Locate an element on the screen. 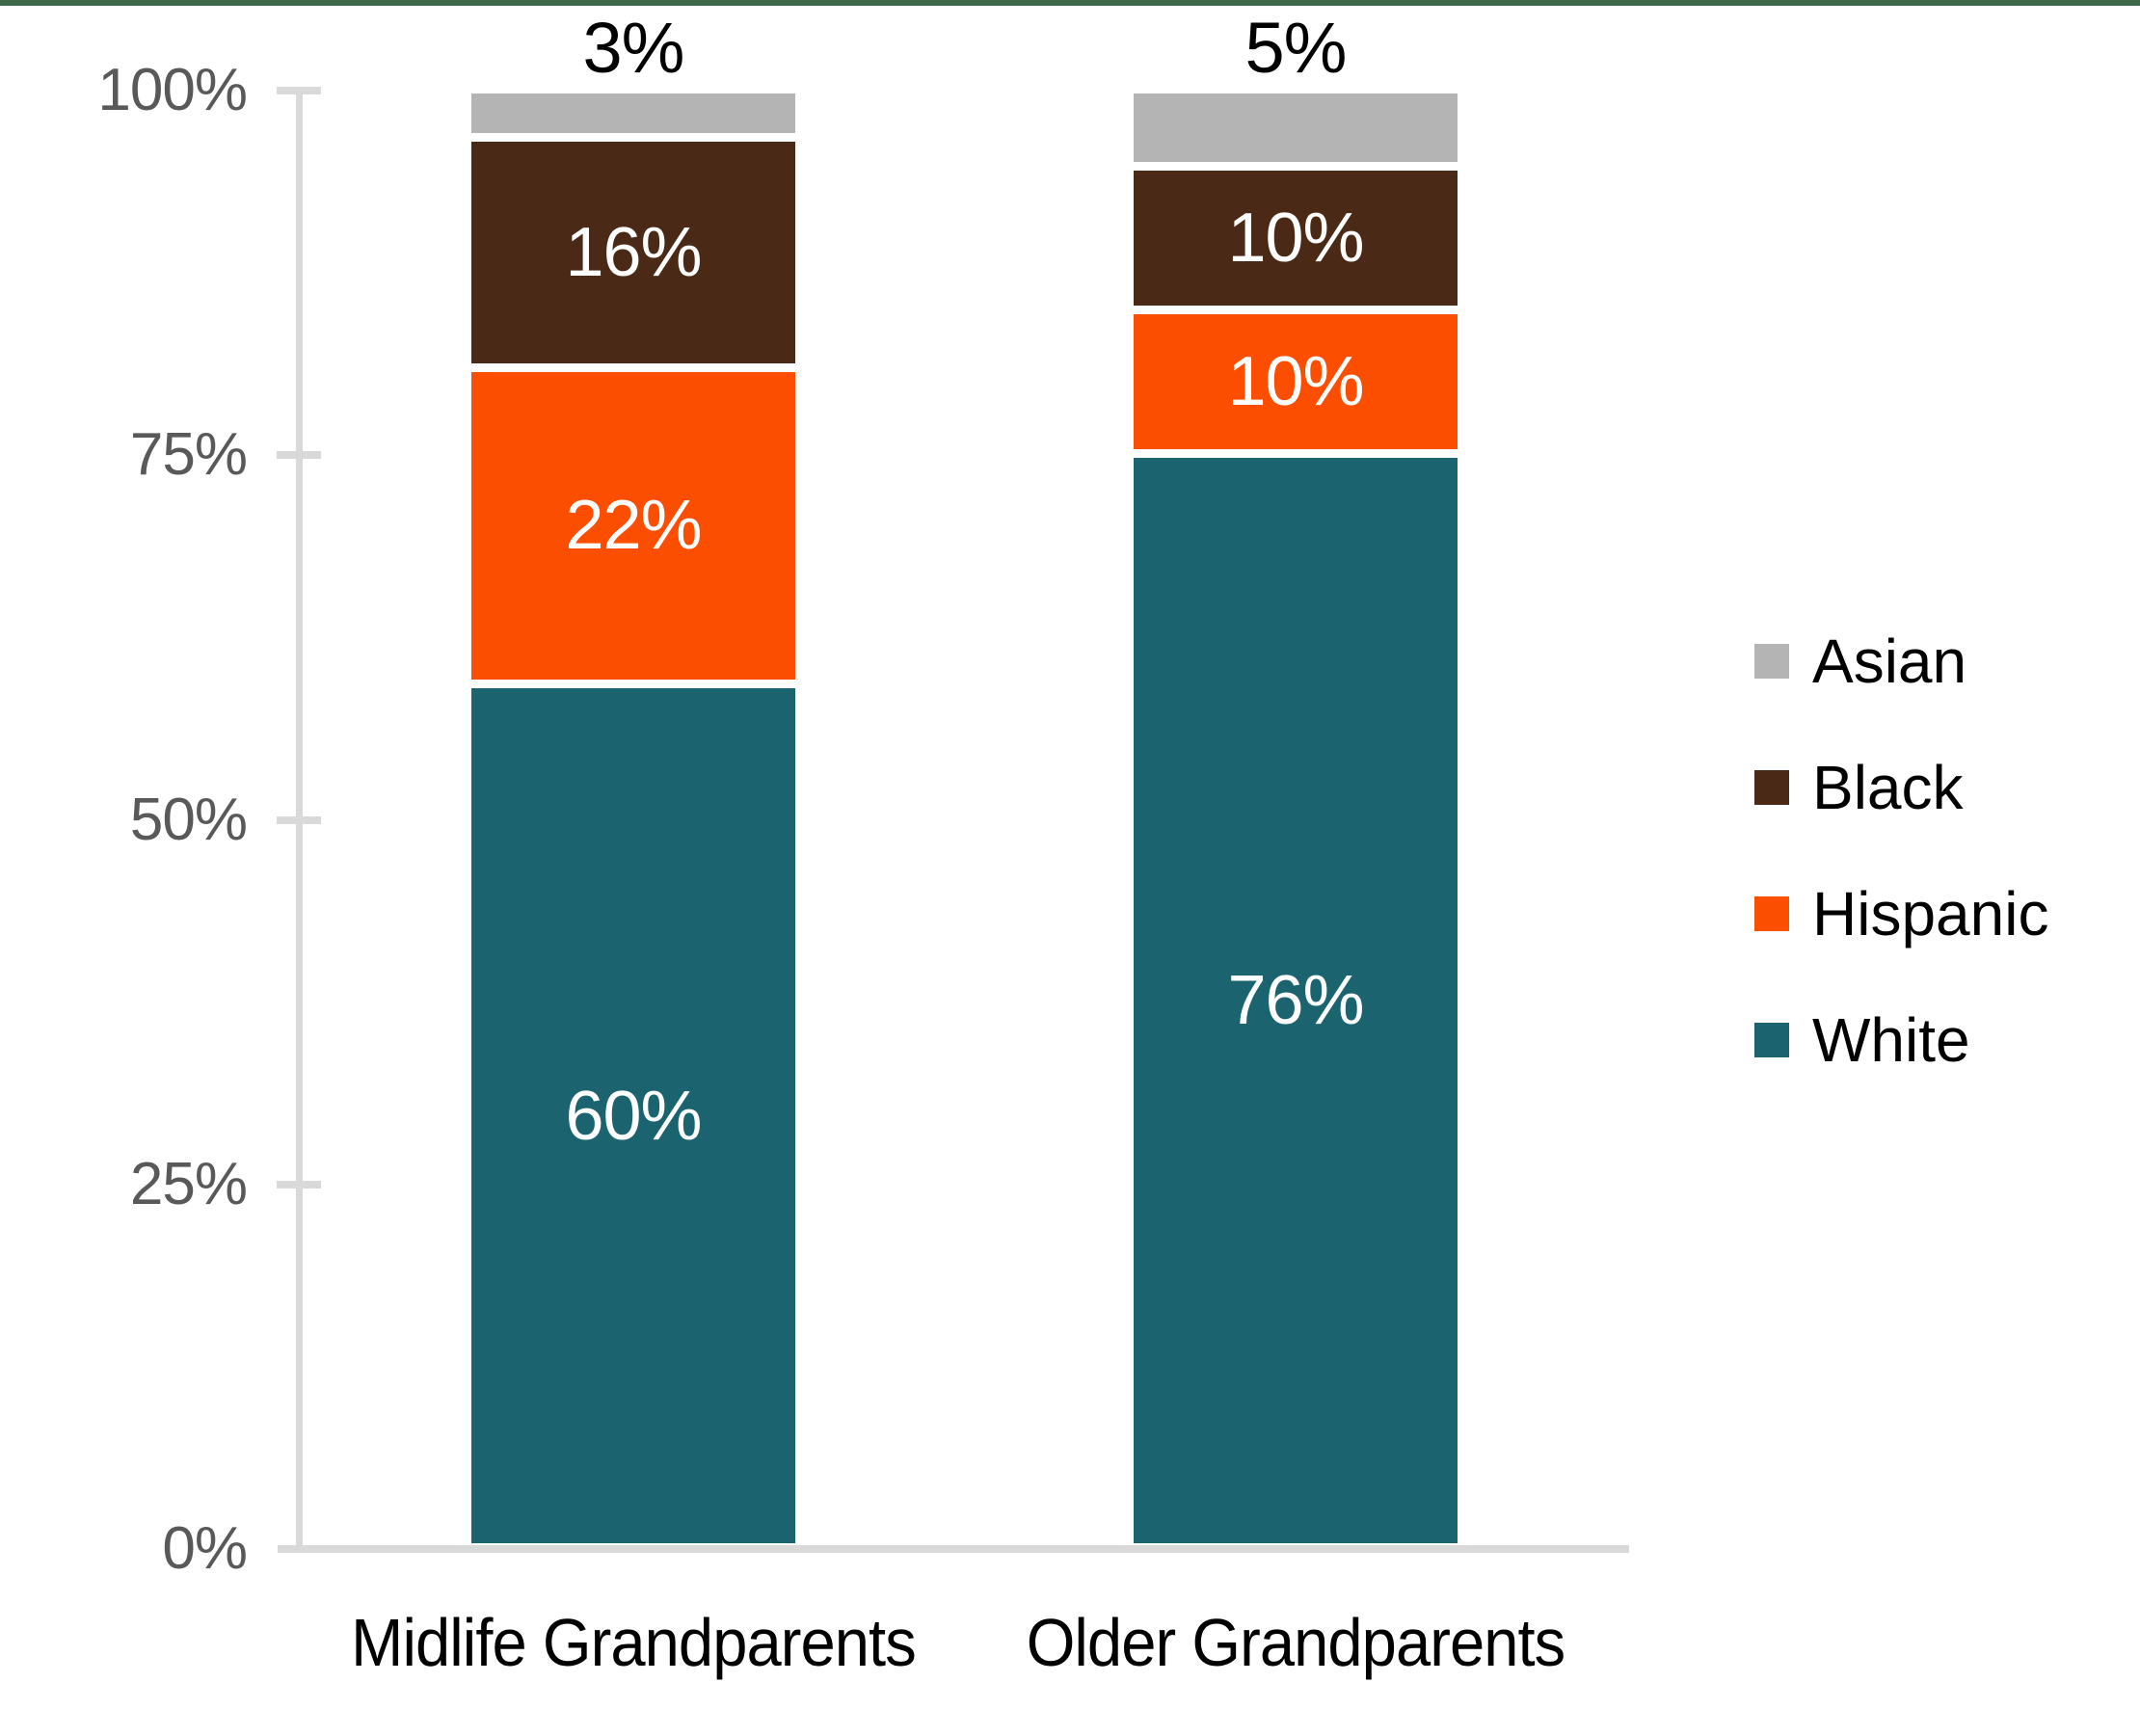 The image size is (2140, 1736). y-axis-label-50-: 50% is located at coordinates (188, 820).